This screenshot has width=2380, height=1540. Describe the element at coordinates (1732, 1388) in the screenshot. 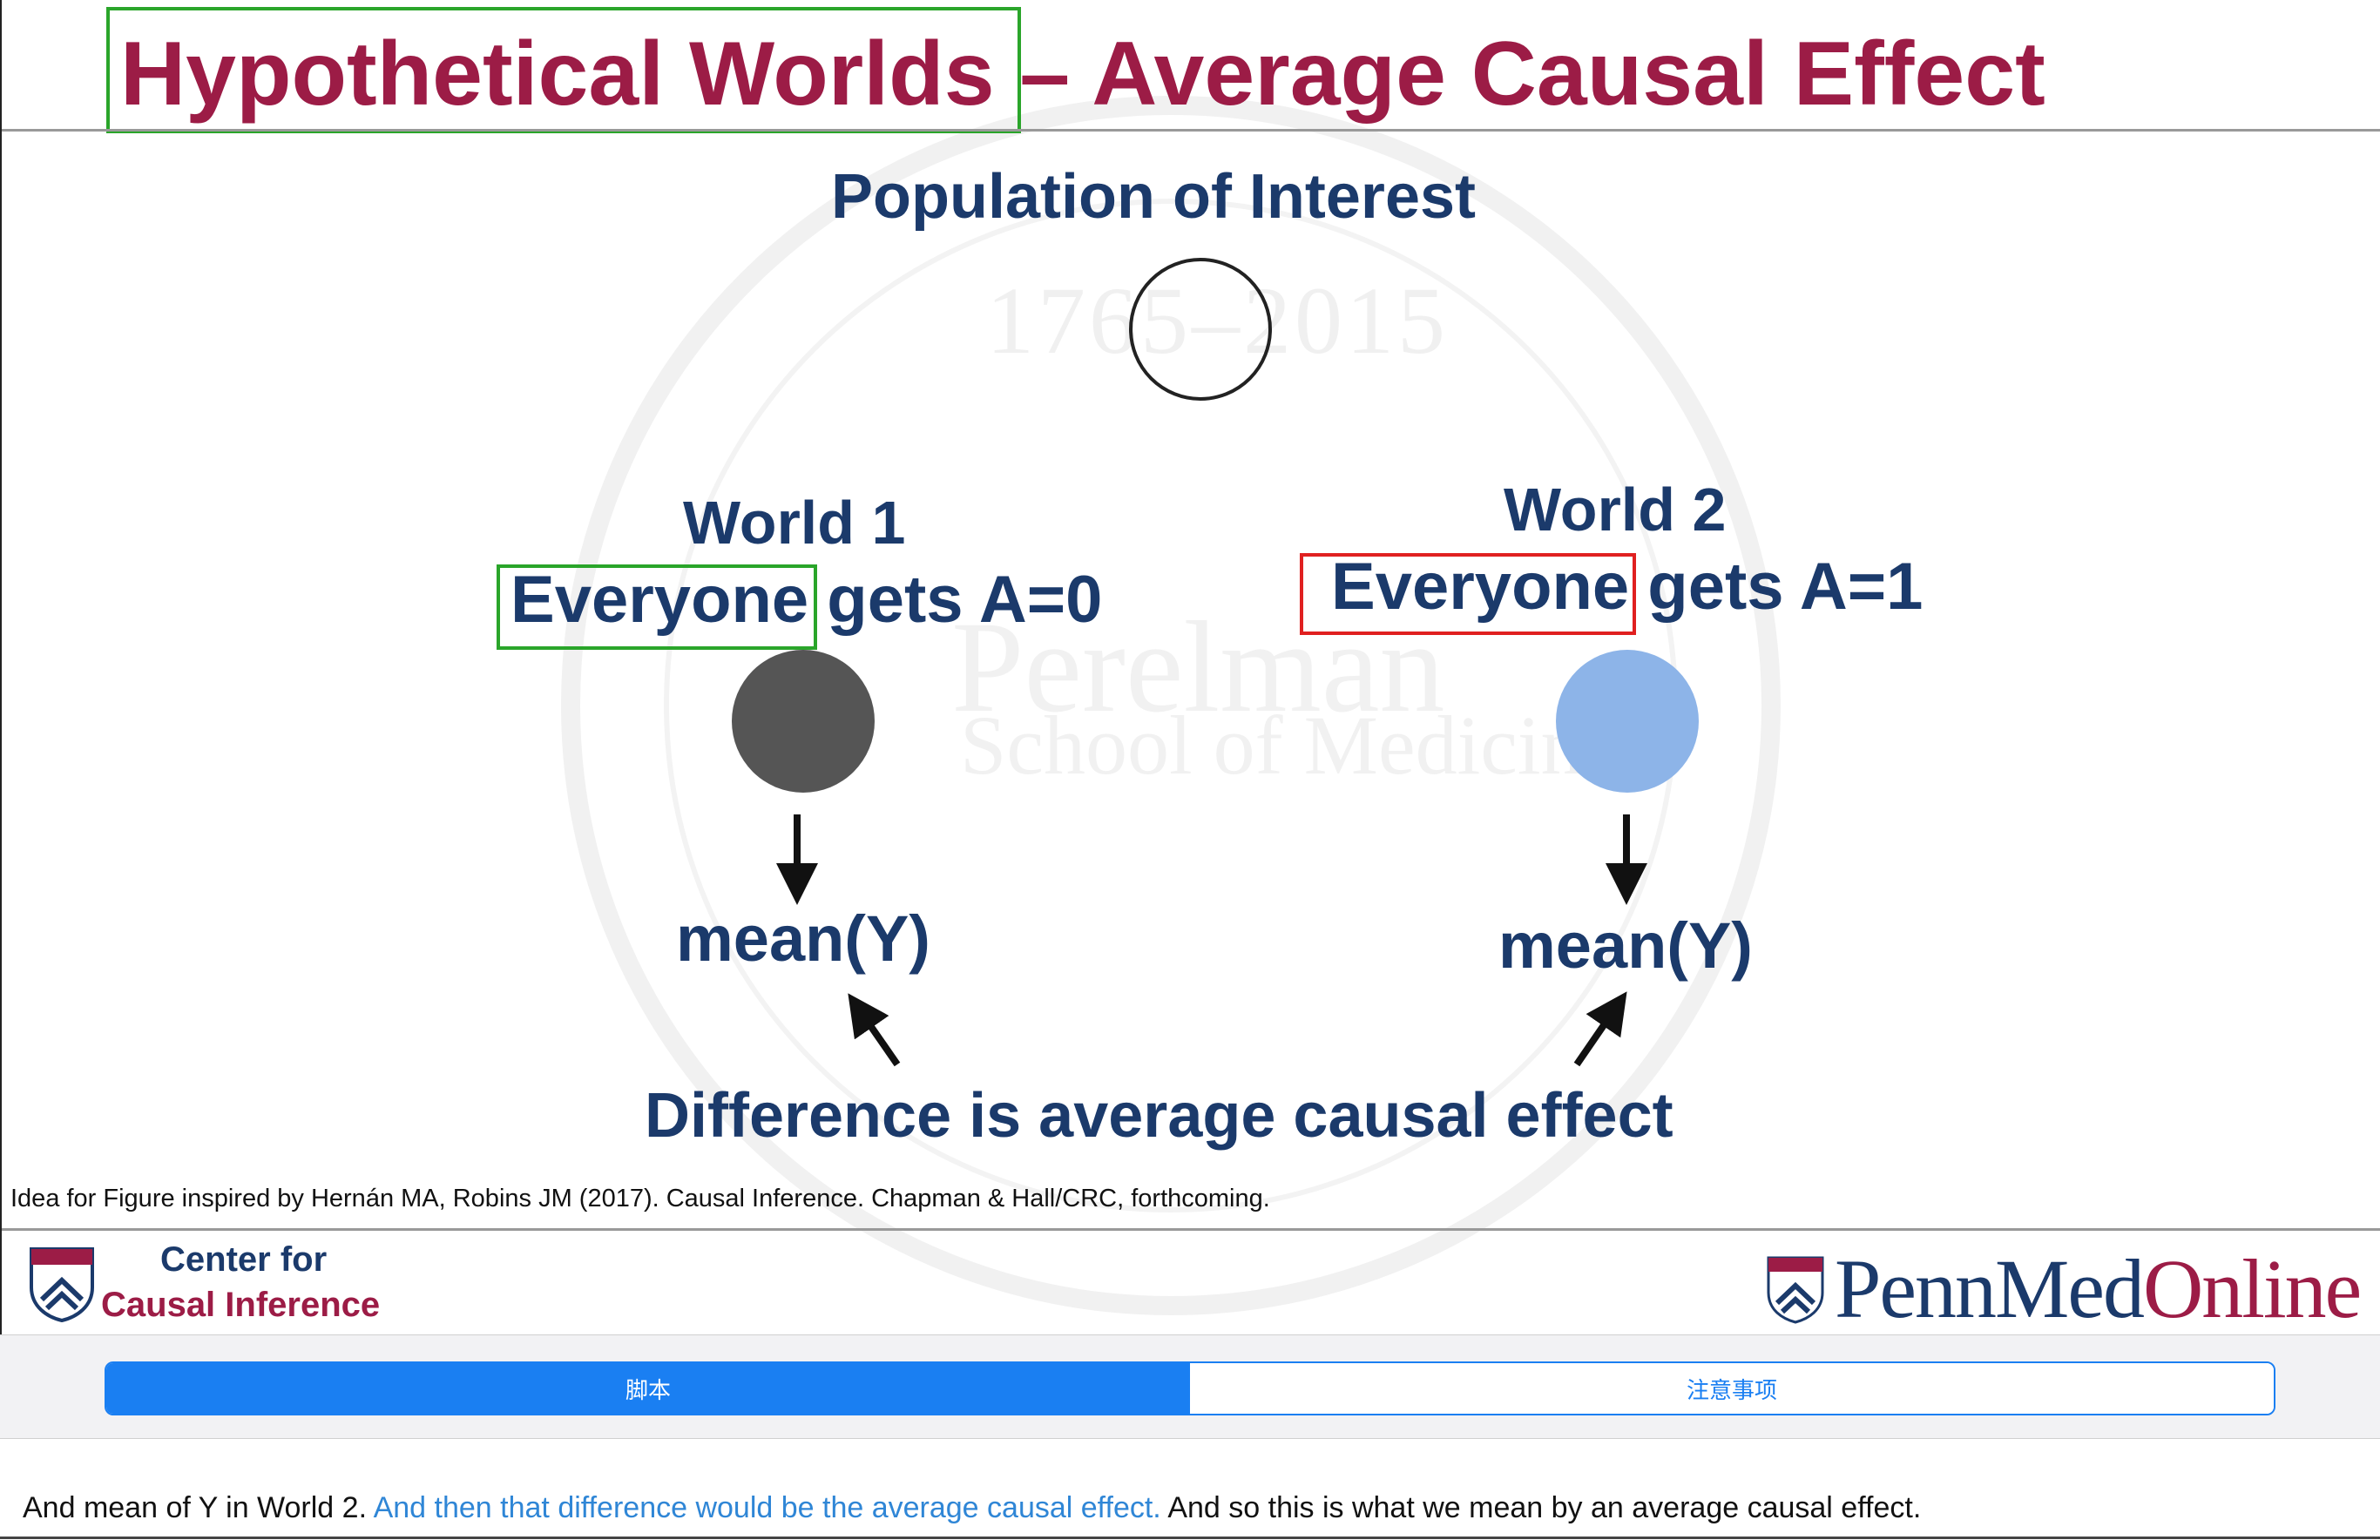

I see `tab-notes: 注意事项` at that location.